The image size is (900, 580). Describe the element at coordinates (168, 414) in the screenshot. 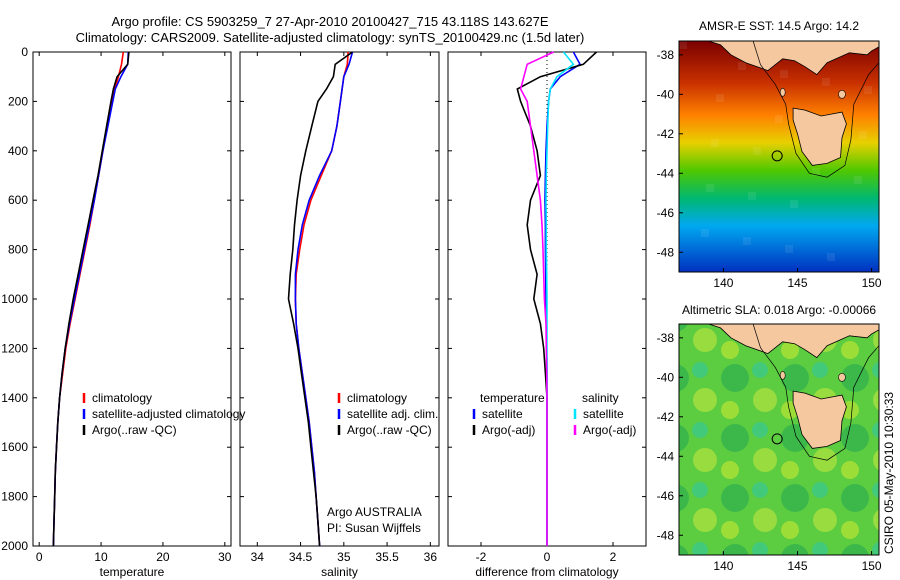

I see `legend-item: satellite-adjusted climatology` at that location.